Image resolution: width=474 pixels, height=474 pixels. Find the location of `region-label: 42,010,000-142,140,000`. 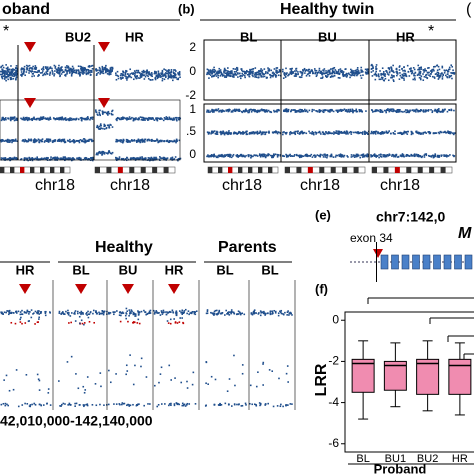

region-label: 42,010,000-142,140,000 is located at coordinates (76, 421).